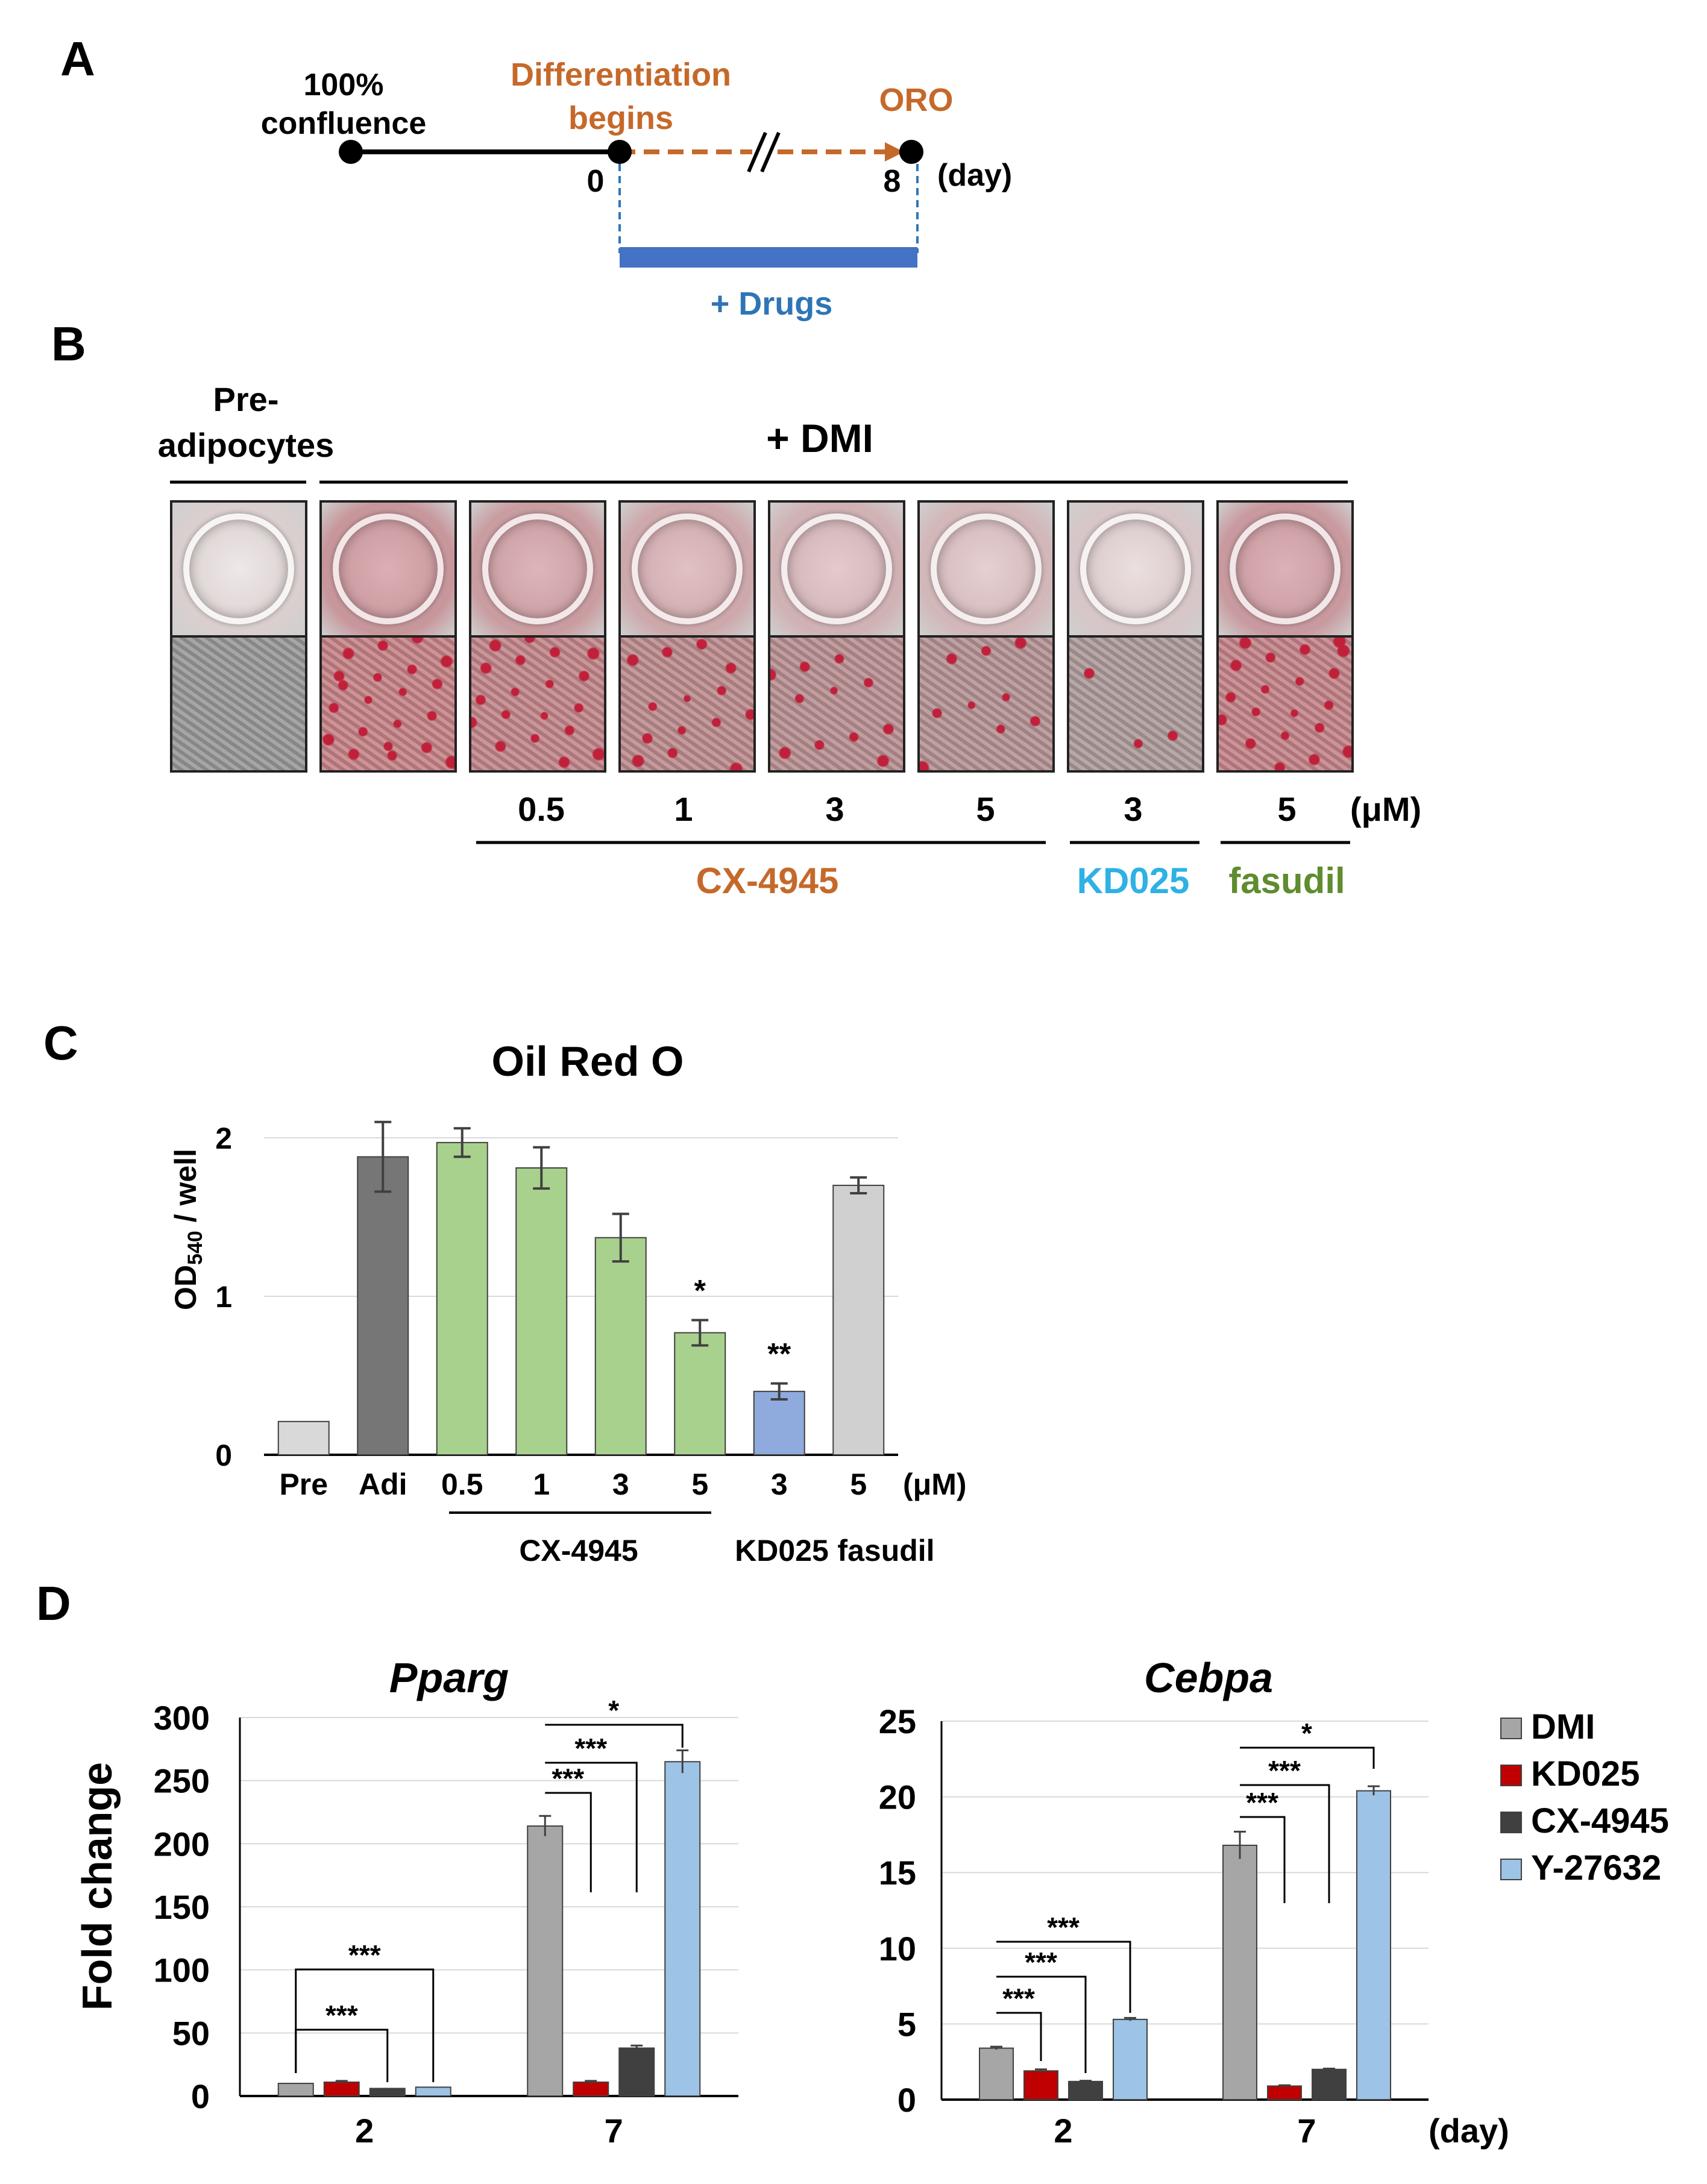  Describe the element at coordinates (344, 84) in the screenshot. I see `confluence-label-line1: 100%` at that location.